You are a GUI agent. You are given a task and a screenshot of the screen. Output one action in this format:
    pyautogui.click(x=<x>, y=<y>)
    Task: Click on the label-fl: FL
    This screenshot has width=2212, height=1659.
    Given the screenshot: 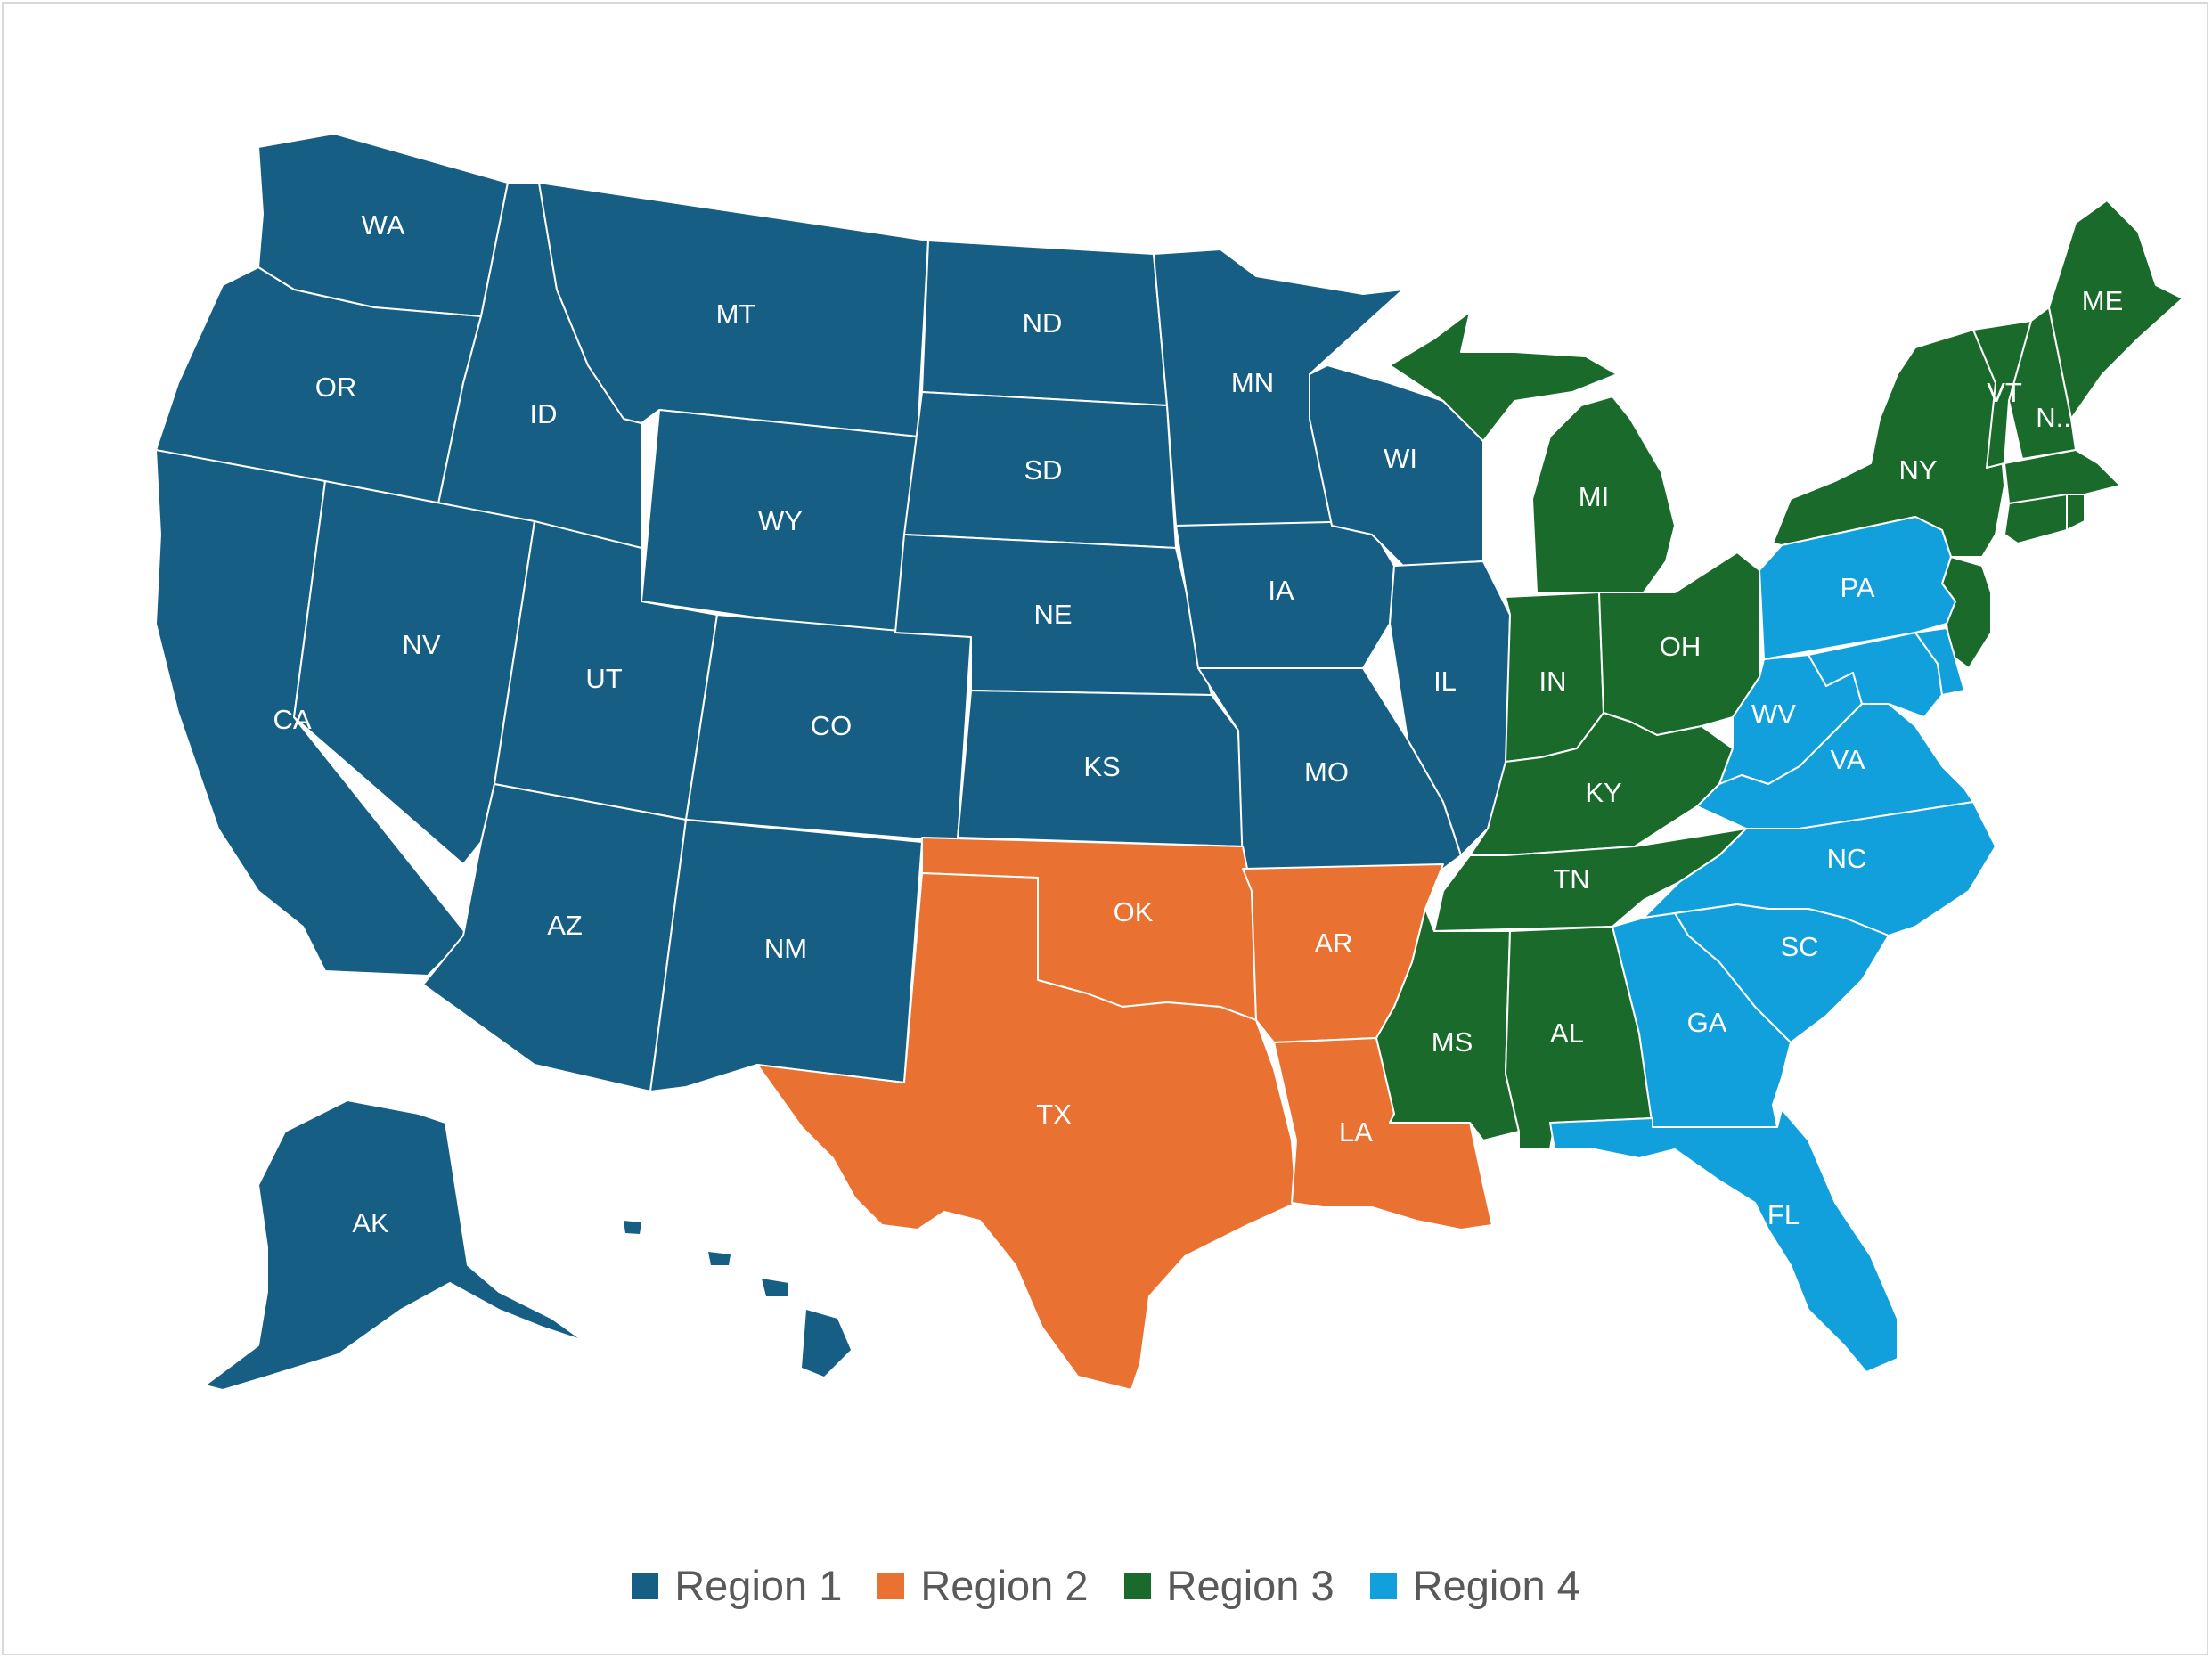 What is the action you would take?
    pyautogui.click(x=1784, y=1215)
    